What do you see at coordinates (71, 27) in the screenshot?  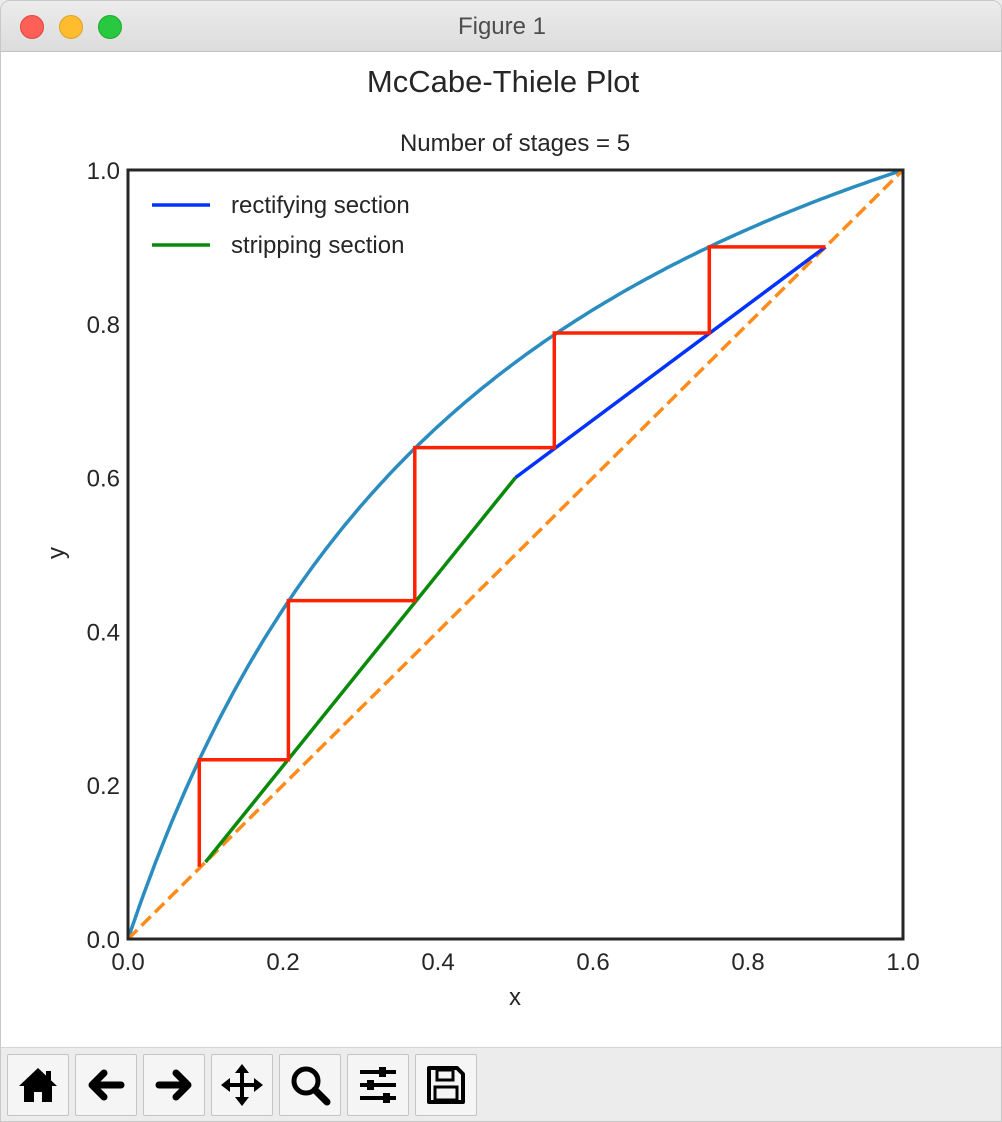 I see `minimize-window-button` at bounding box center [71, 27].